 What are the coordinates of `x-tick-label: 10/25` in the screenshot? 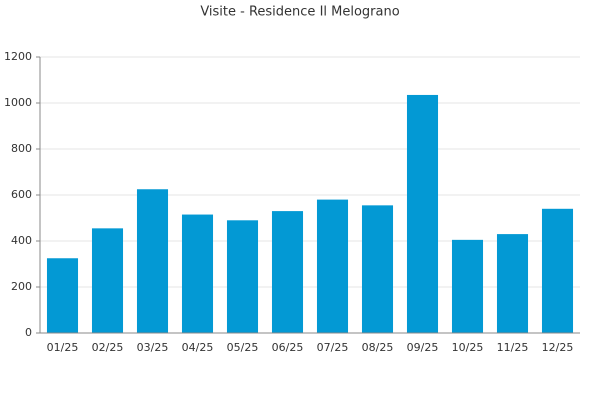 It's located at (468, 347).